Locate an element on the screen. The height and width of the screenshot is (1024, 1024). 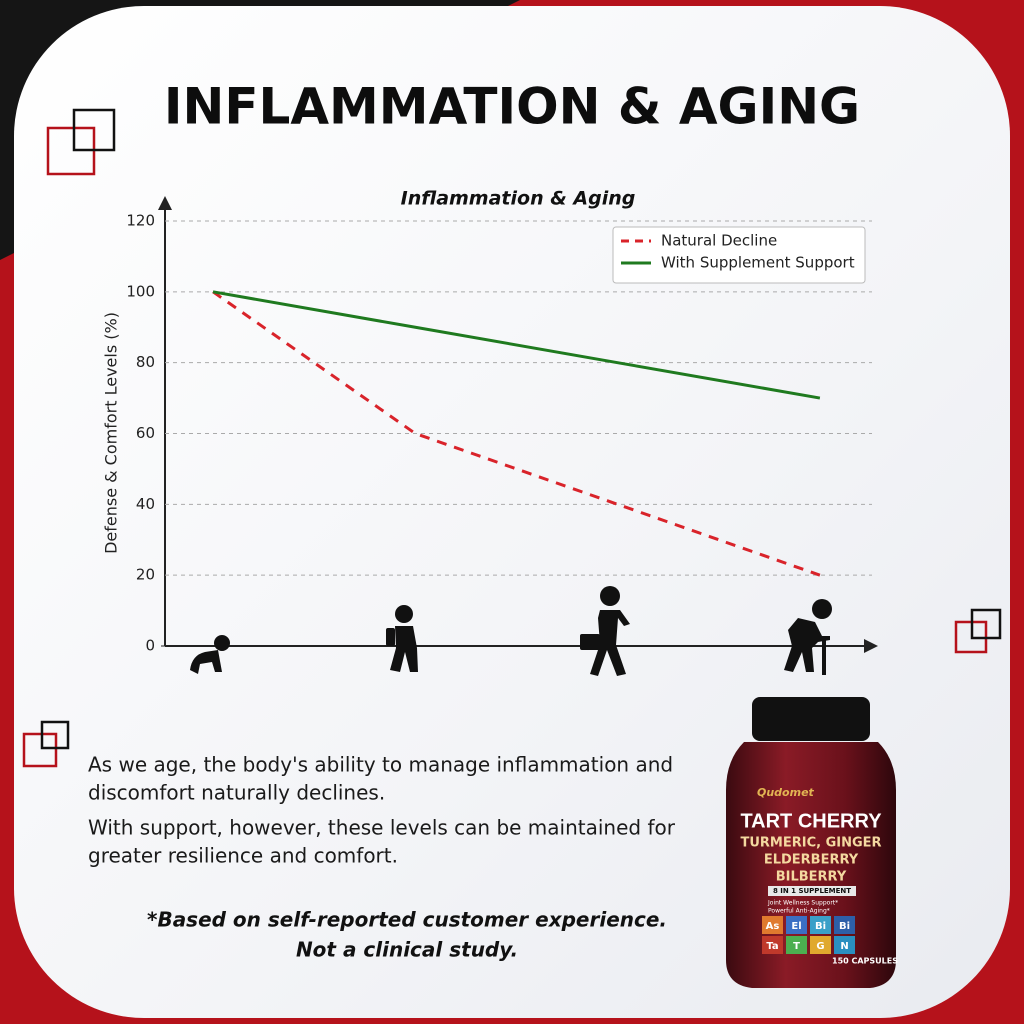
product-name: TART CHERRY is located at coordinates (811, 821).